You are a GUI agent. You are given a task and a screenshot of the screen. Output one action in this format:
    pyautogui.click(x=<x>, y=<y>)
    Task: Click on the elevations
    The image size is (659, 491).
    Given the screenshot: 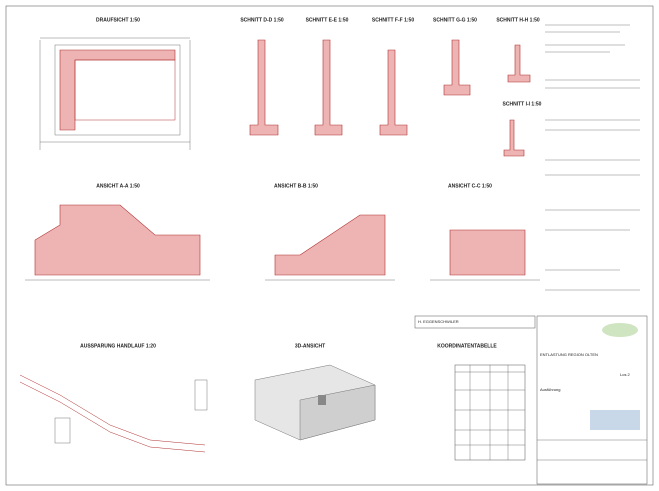 What is the action you would take?
    pyautogui.click(x=282, y=242)
    